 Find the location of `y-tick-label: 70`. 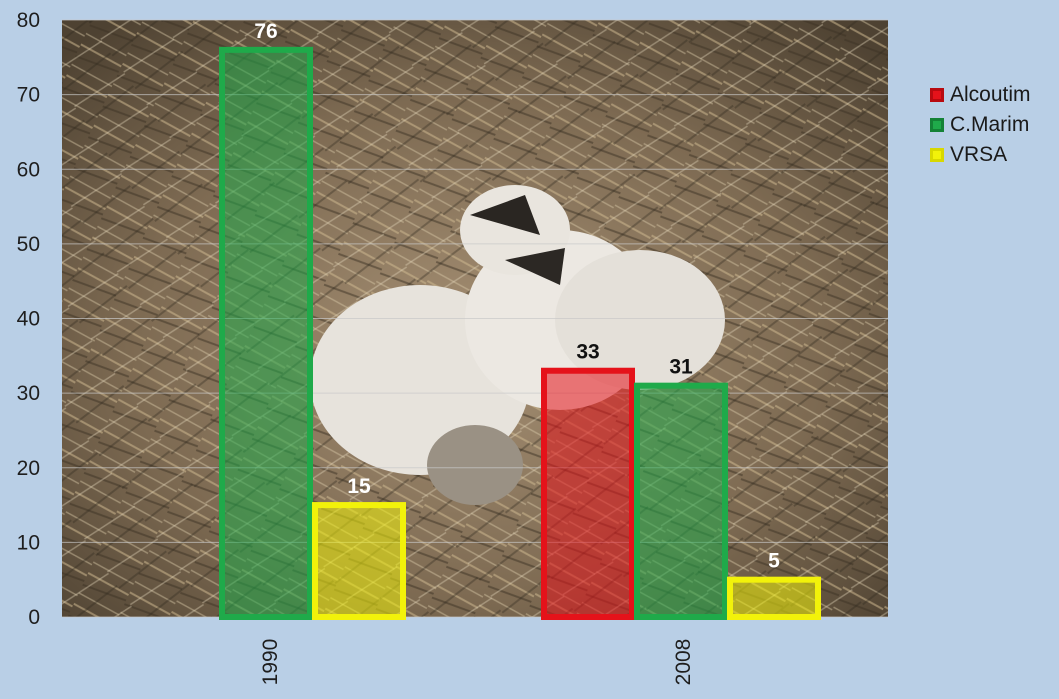

y-tick-label: 70 is located at coordinates (28, 95).